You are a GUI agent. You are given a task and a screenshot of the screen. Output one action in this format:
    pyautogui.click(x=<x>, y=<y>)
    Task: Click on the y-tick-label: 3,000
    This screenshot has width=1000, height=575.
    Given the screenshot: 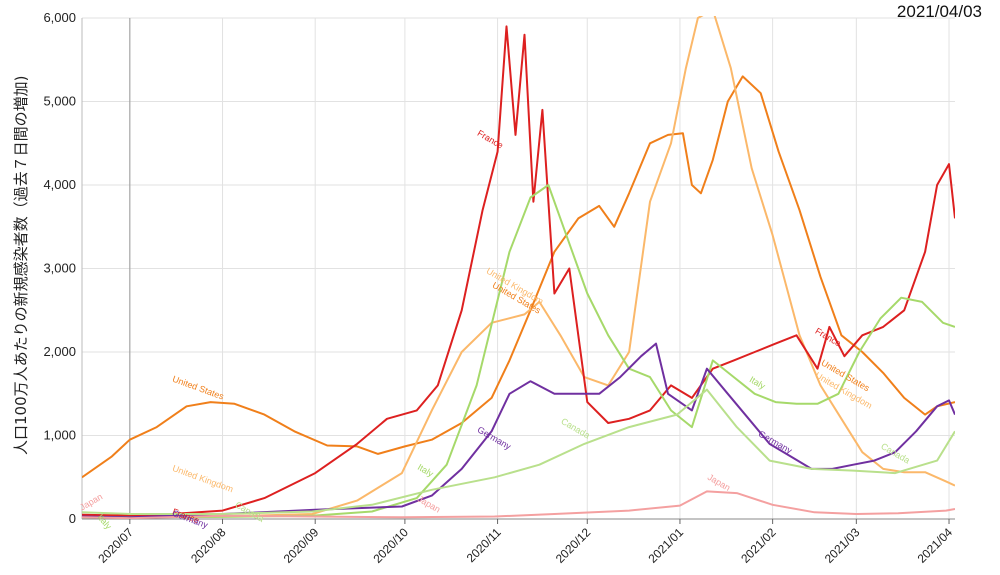 What is the action you would take?
    pyautogui.click(x=59, y=268)
    